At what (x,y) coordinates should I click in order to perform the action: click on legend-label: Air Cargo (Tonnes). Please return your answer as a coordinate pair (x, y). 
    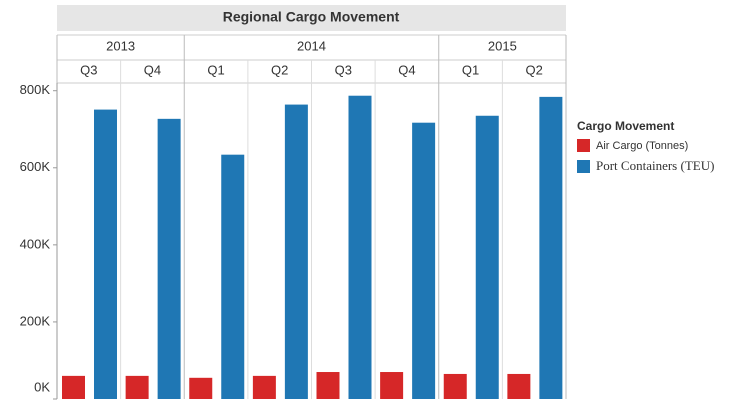
    Looking at the image, I should click on (642, 146).